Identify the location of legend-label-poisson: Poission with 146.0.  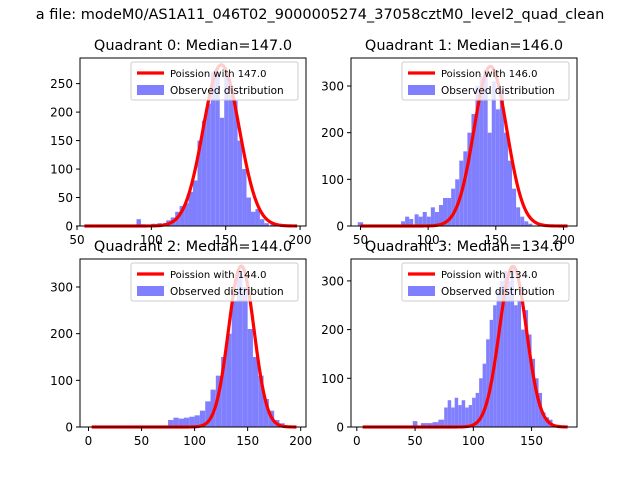
(489, 74).